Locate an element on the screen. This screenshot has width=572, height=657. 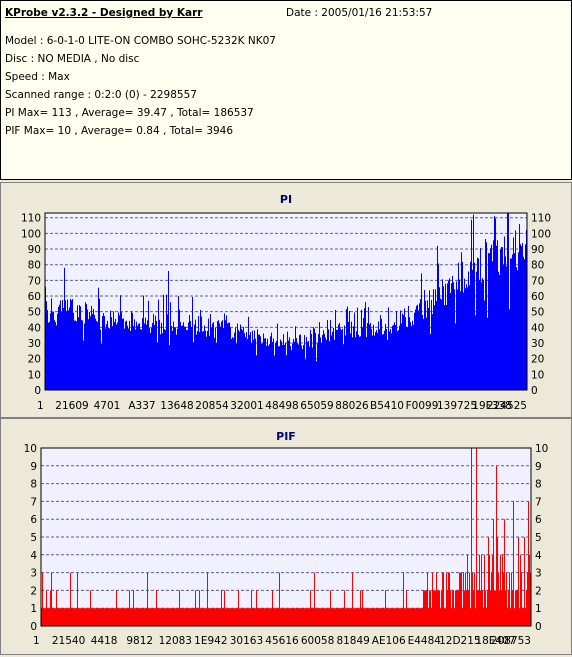
pi-y-tick-label-left: 20 is located at coordinates (34, 360).